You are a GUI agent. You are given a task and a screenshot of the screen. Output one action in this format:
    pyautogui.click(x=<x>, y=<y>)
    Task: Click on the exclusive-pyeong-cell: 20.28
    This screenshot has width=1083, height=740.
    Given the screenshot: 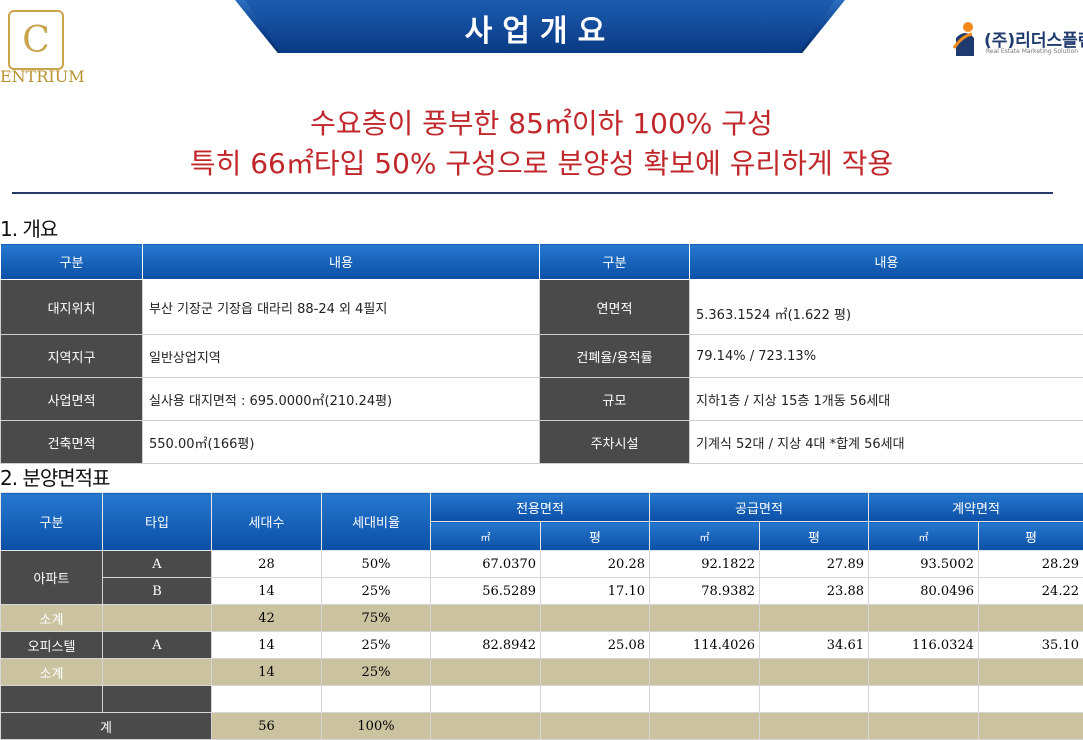 What is the action you would take?
    pyautogui.click(x=595, y=564)
    